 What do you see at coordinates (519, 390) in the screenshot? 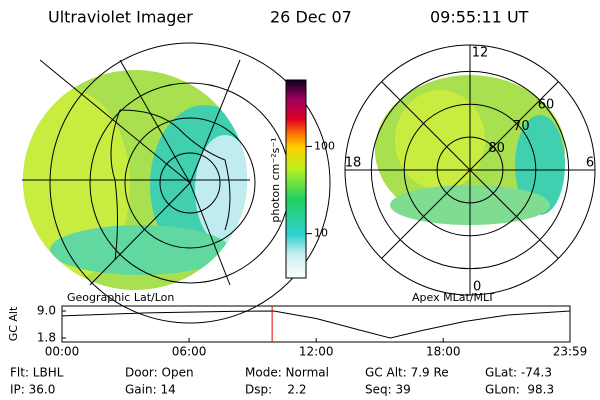
I see `info-field: GLon: 98.3` at bounding box center [519, 390].